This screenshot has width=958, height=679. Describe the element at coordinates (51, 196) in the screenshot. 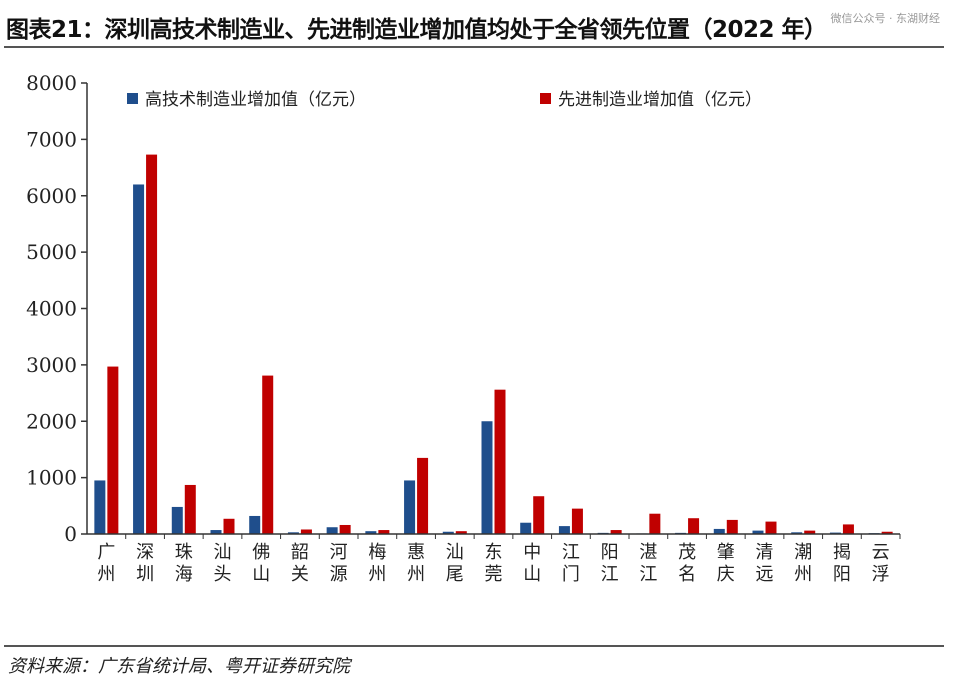

I see `y-tick-label: 6000` at that location.